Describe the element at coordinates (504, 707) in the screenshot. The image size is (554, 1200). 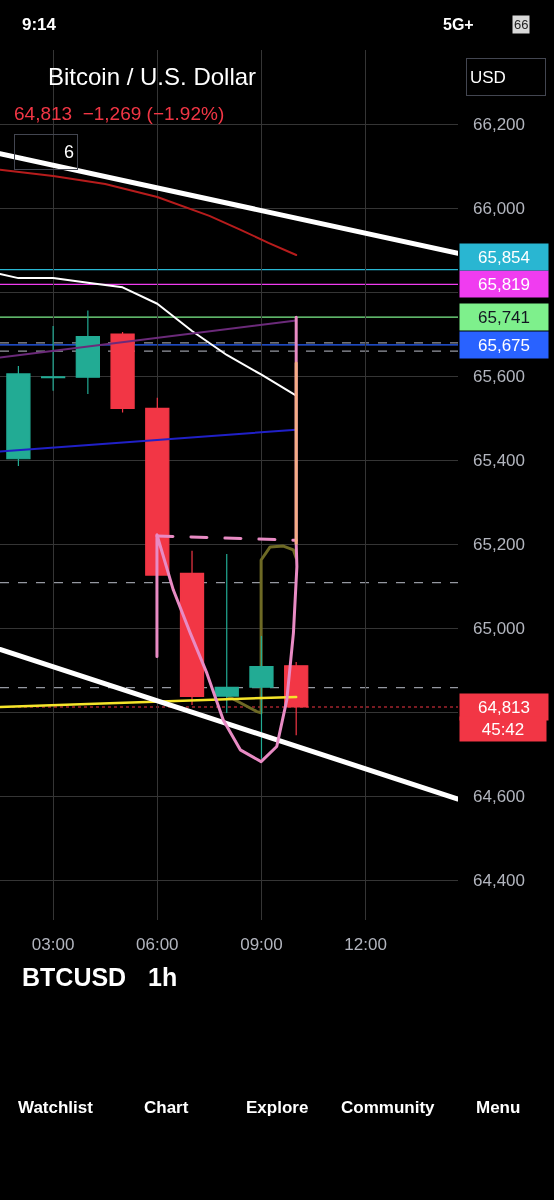
I see `ref-line-label: 64,813` at that location.